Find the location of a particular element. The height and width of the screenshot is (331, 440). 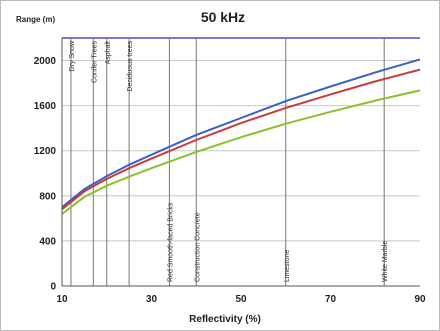

x-tick-label: 10 is located at coordinates (62, 299).